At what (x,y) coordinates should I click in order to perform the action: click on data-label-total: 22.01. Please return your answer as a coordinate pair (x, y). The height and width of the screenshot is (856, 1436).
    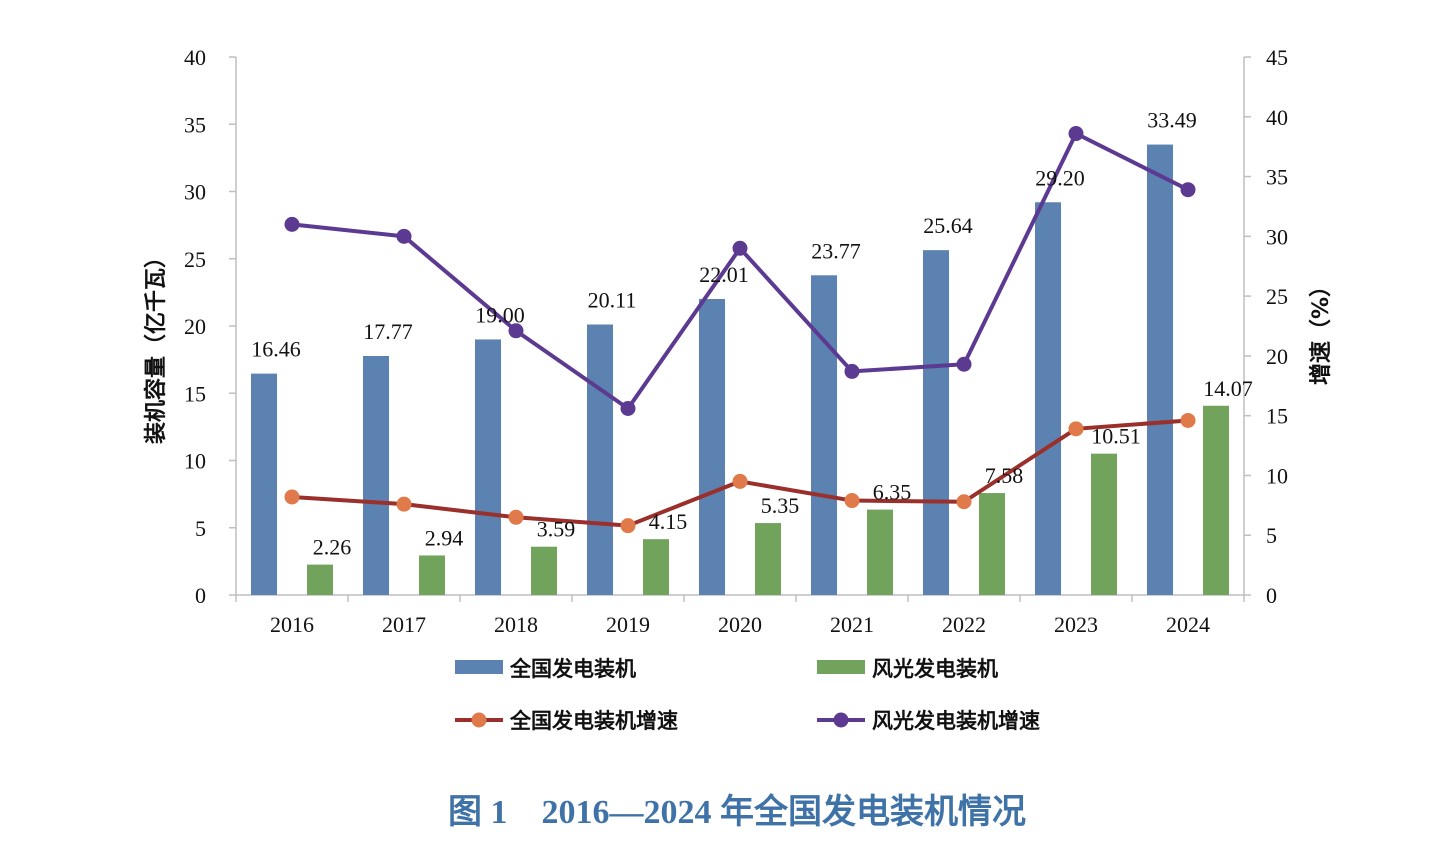
    Looking at the image, I should click on (724, 274).